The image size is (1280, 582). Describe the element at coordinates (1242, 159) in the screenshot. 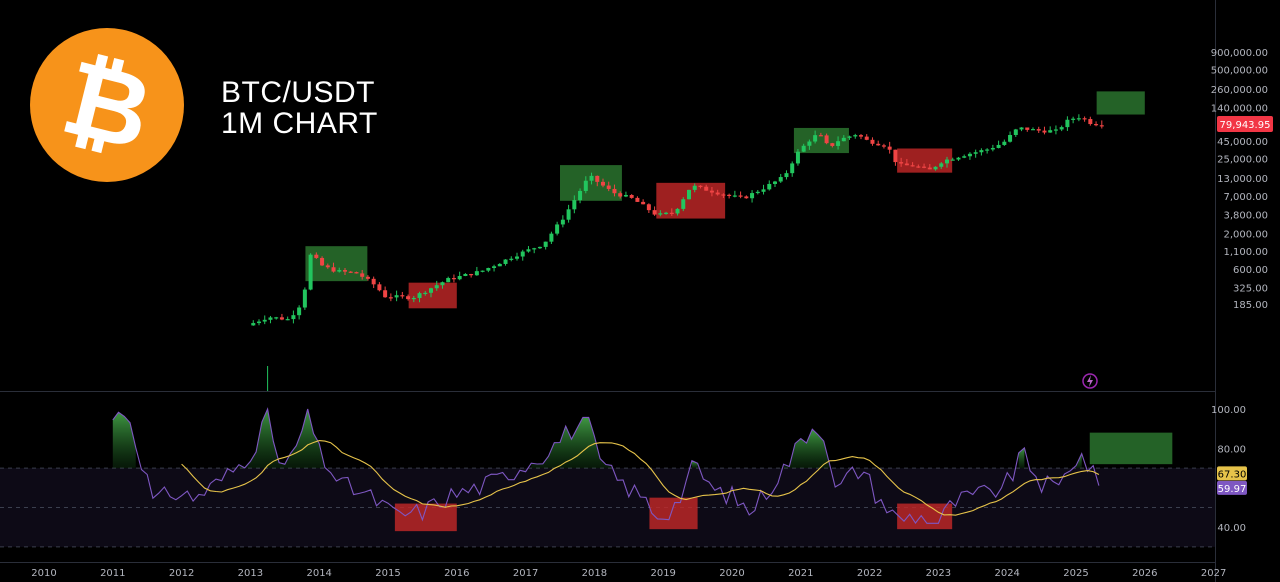

I see `price-tick-label: 25,000.00` at that location.